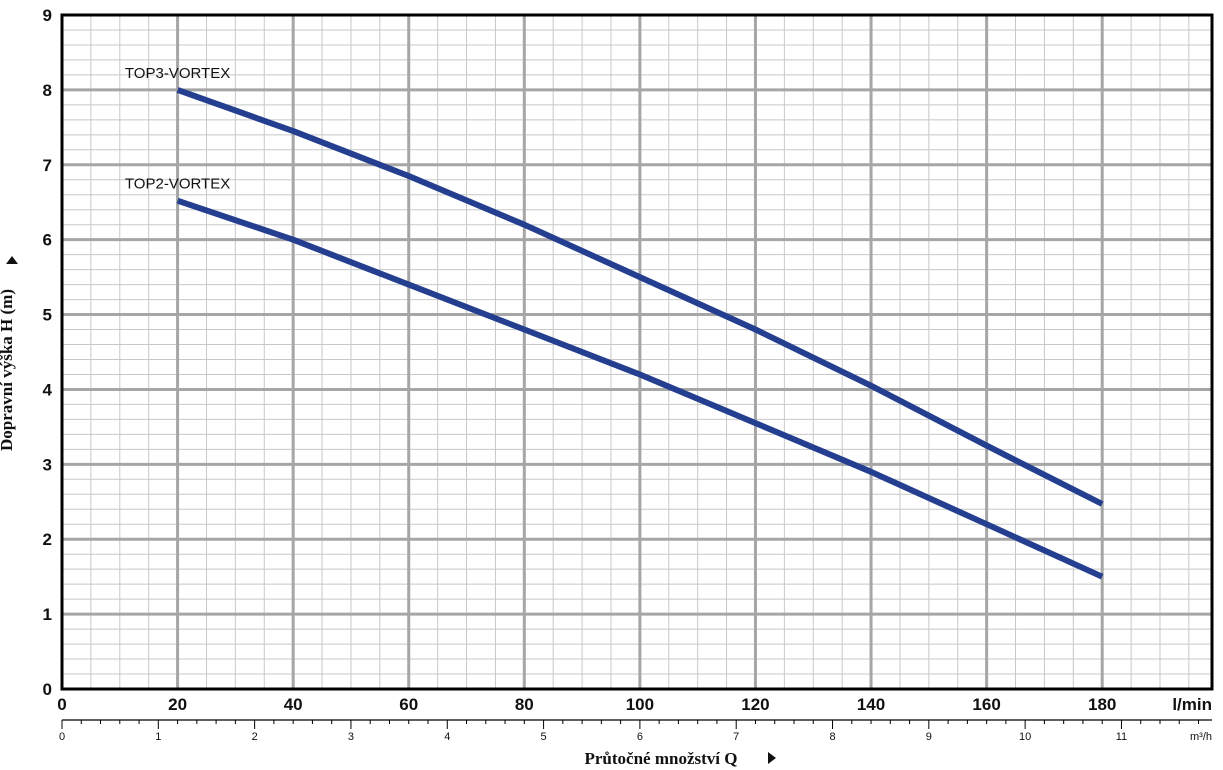 This screenshot has width=1223, height=770. Describe the element at coordinates (1192, 704) in the screenshot. I see `x-unit-label: l/min` at that location.